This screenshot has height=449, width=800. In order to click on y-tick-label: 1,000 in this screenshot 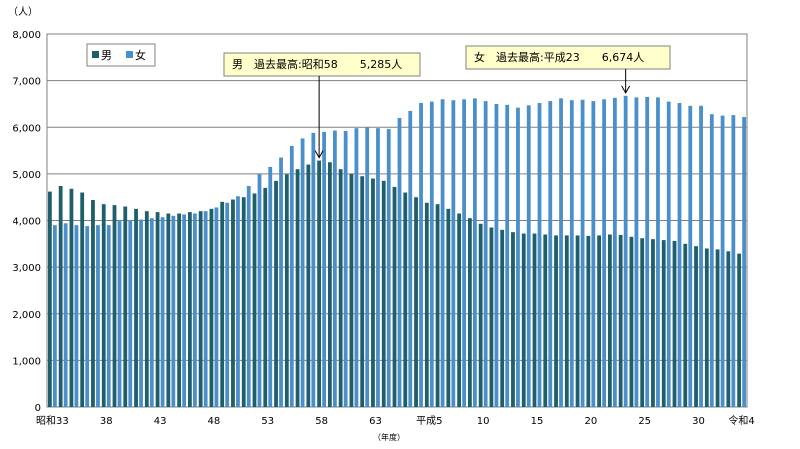, I will do `click(26, 361)`.